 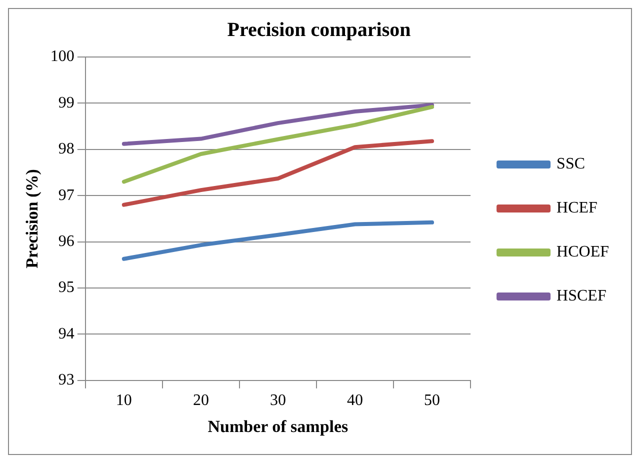 What do you see at coordinates (571, 164) in the screenshot?
I see `legend-label: SSC` at bounding box center [571, 164].